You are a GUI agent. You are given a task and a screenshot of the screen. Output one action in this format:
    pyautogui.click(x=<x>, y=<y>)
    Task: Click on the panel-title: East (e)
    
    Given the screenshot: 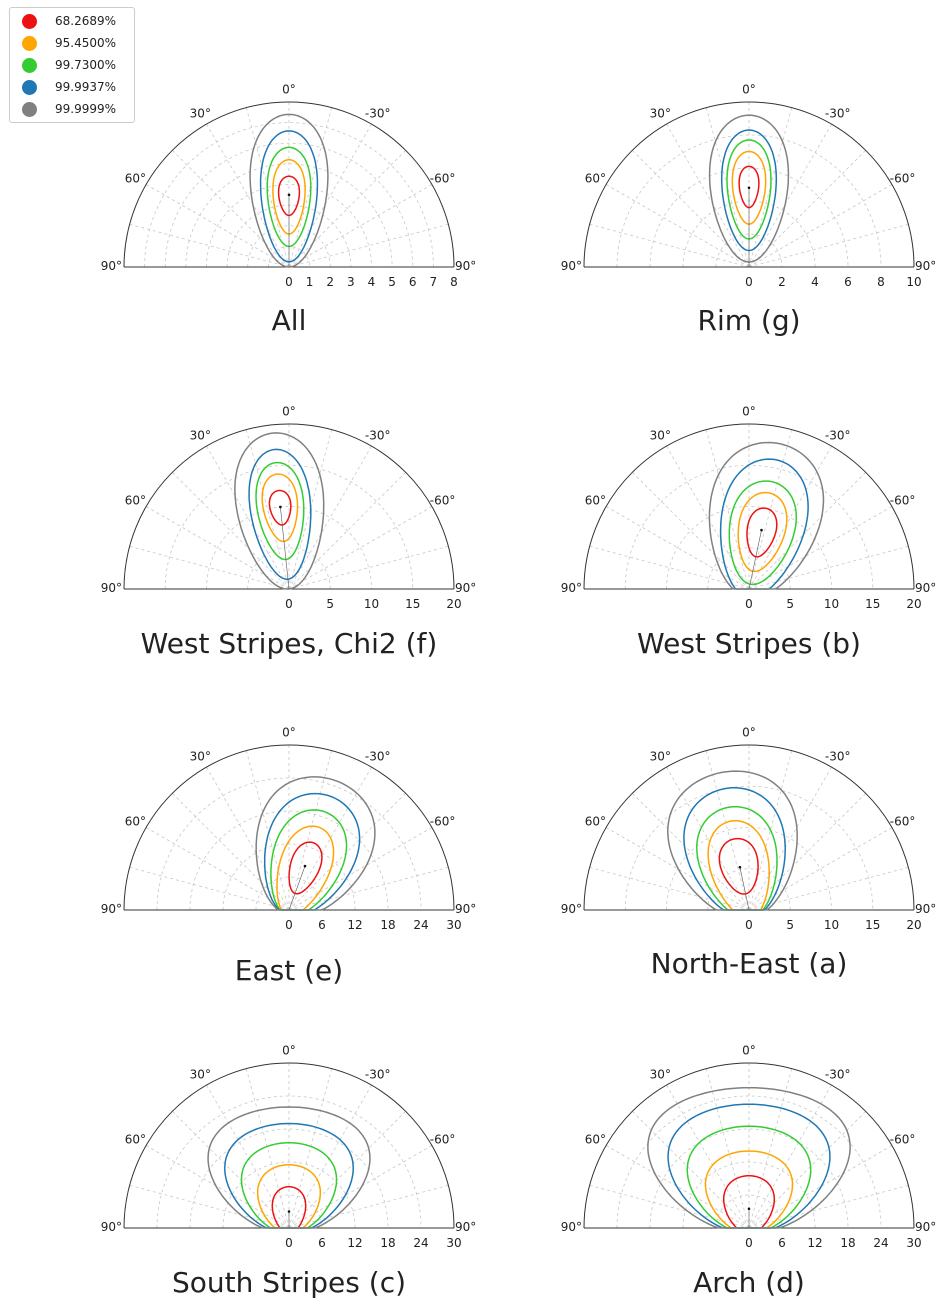 What is the action you would take?
    pyautogui.click(x=289, y=970)
    